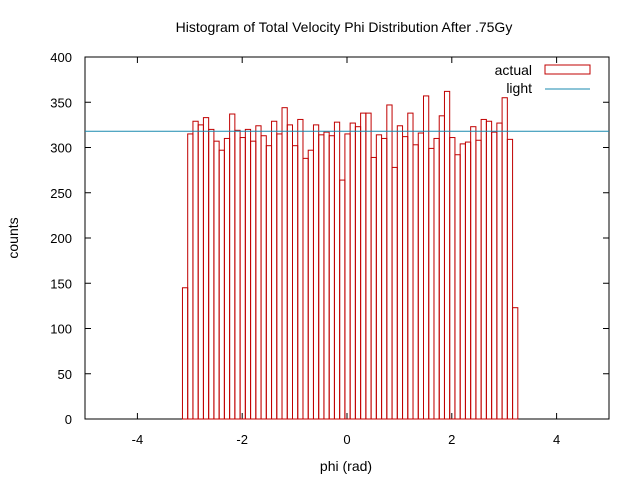  Describe the element at coordinates (61, 193) in the screenshot. I see `y-tick-label: 250` at that location.